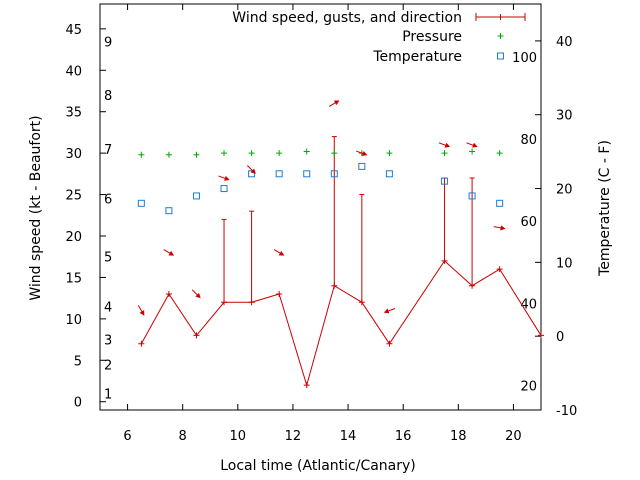 The image size is (640, 480). I want to click on x-tick-label: 16, so click(403, 436).